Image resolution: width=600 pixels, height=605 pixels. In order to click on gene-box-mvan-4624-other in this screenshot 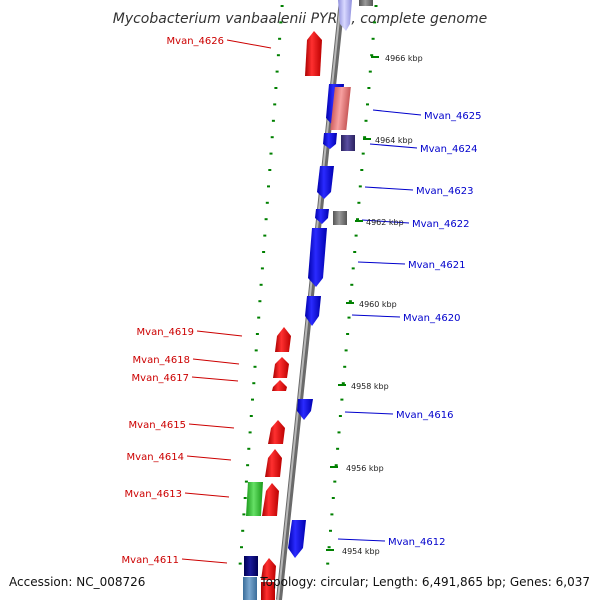, I will do `click(348, 143)`.